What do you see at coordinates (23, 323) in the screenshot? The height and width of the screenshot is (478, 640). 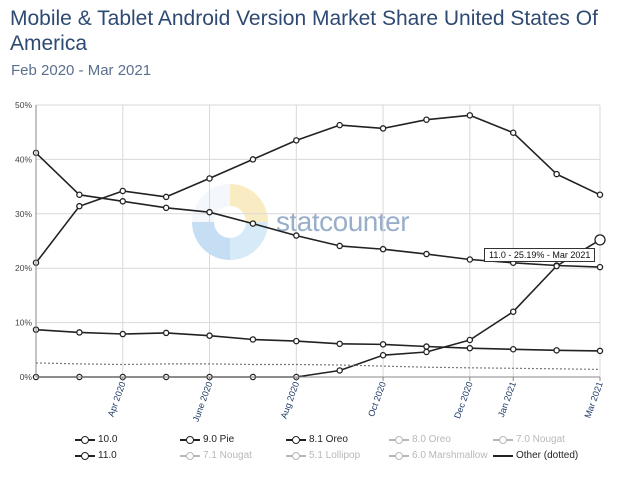 I see `y-tick-label: 10%` at bounding box center [23, 323].